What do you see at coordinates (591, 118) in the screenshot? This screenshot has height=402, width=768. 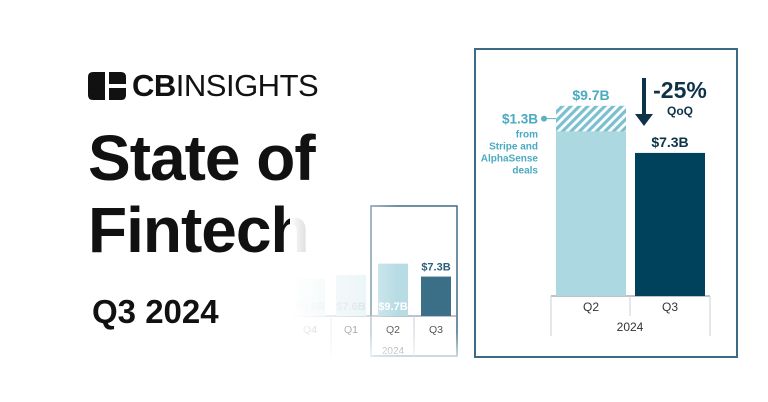 I see `hatched-segment-stripe-alphasense` at bounding box center [591, 118].